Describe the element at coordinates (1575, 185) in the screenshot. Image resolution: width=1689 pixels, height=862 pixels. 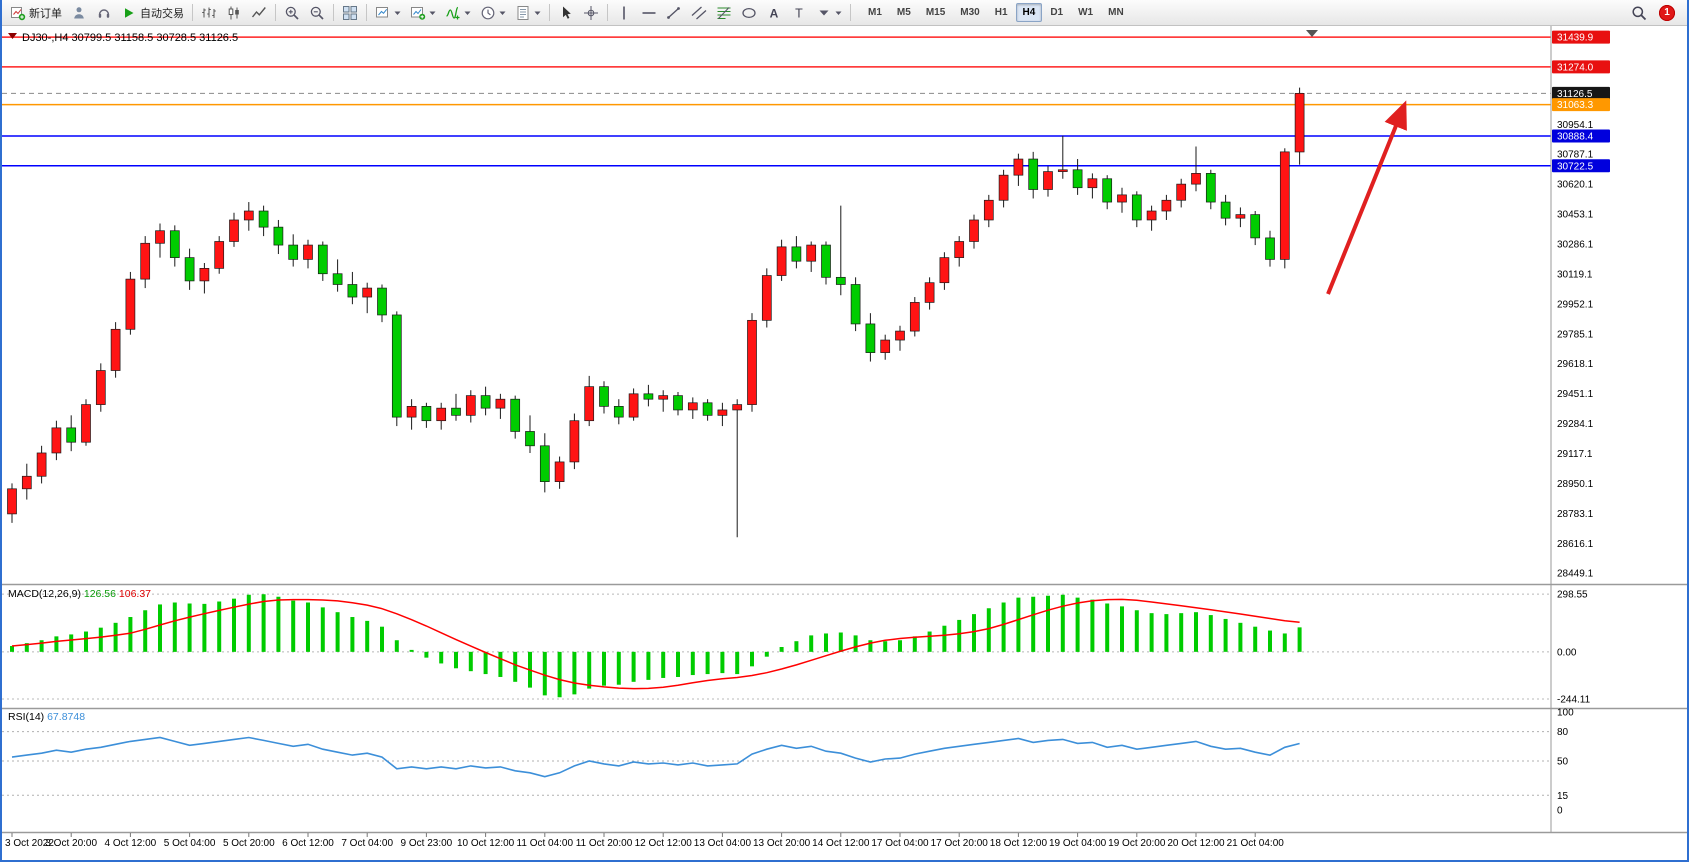
I see `price-tick-label: 30620.1` at that location.